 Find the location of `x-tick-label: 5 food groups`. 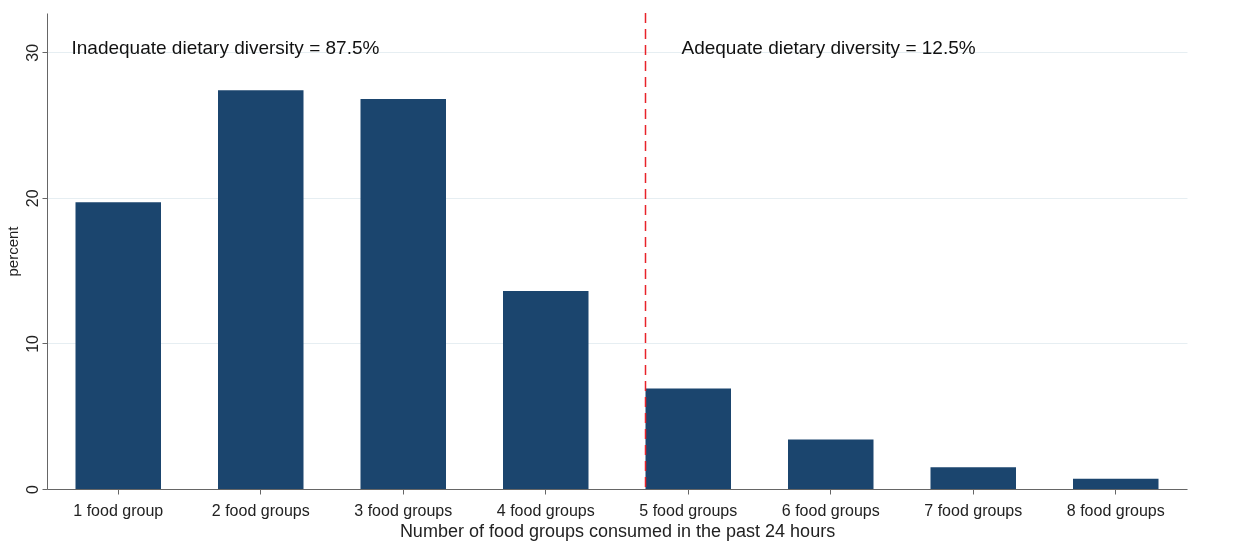

x-tick-label: 5 food groups is located at coordinates (688, 510).